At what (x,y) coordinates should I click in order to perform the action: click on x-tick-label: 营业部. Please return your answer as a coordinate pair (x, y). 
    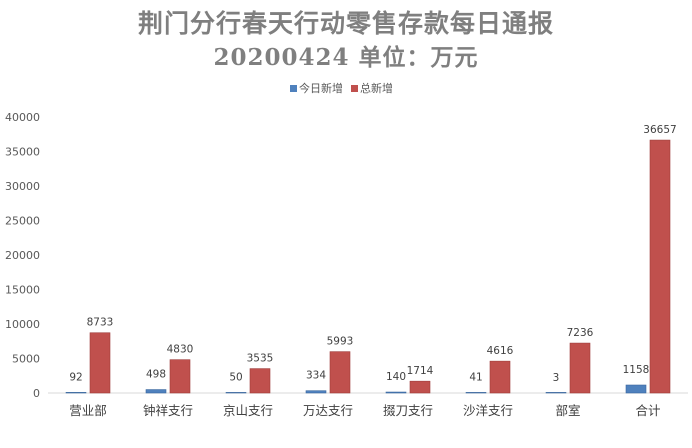
    Looking at the image, I should click on (88, 410).